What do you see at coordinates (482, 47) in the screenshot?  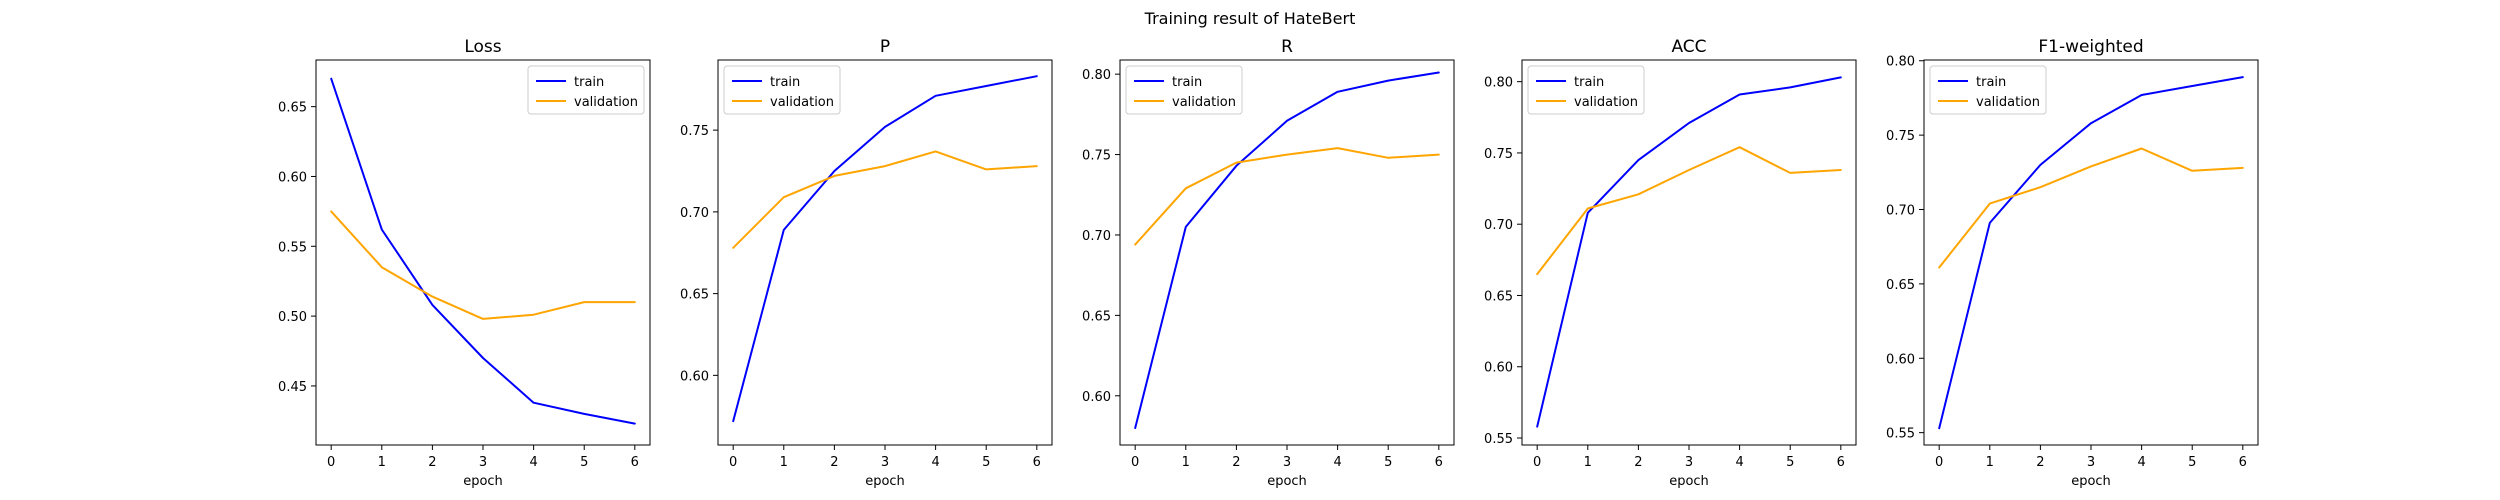 I see `panel-title: Loss` at bounding box center [482, 47].